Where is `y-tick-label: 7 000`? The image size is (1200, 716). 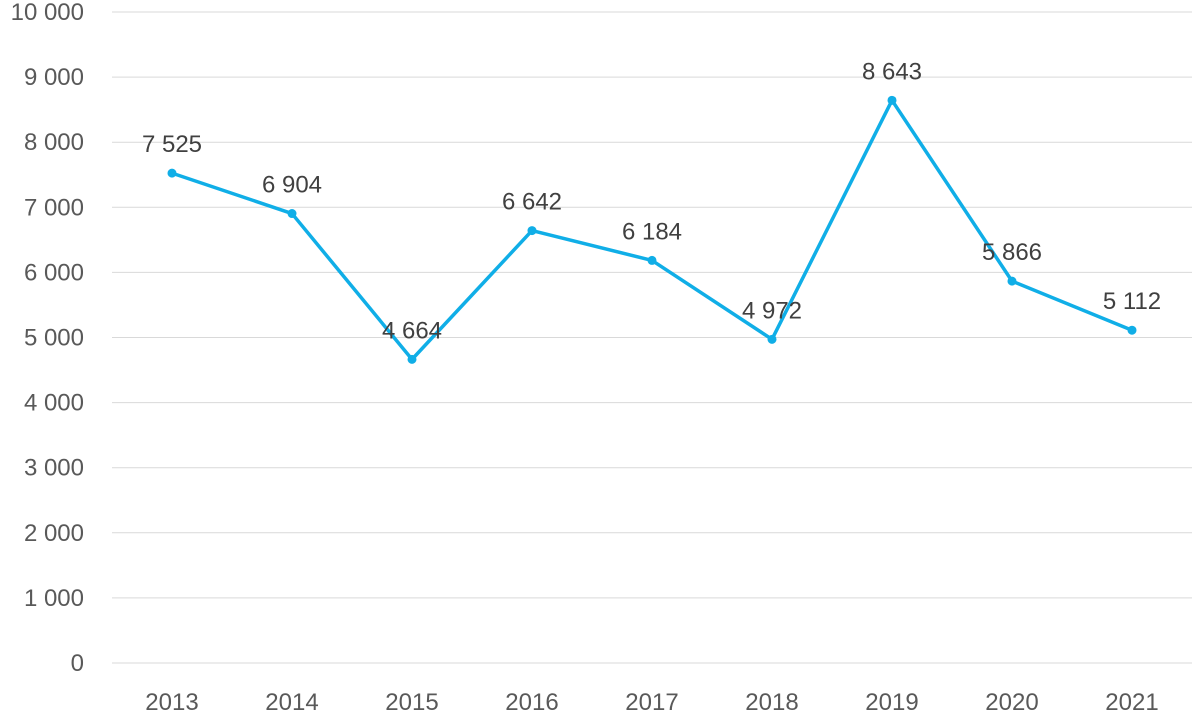 y-tick-label: 7 000 is located at coordinates (54, 207).